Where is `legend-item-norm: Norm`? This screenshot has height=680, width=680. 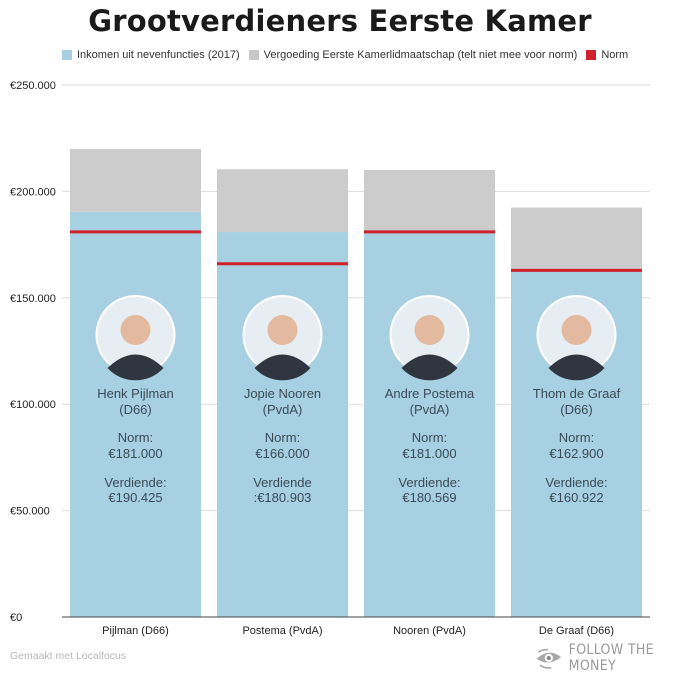 legend-item-norm: Norm is located at coordinates (607, 55).